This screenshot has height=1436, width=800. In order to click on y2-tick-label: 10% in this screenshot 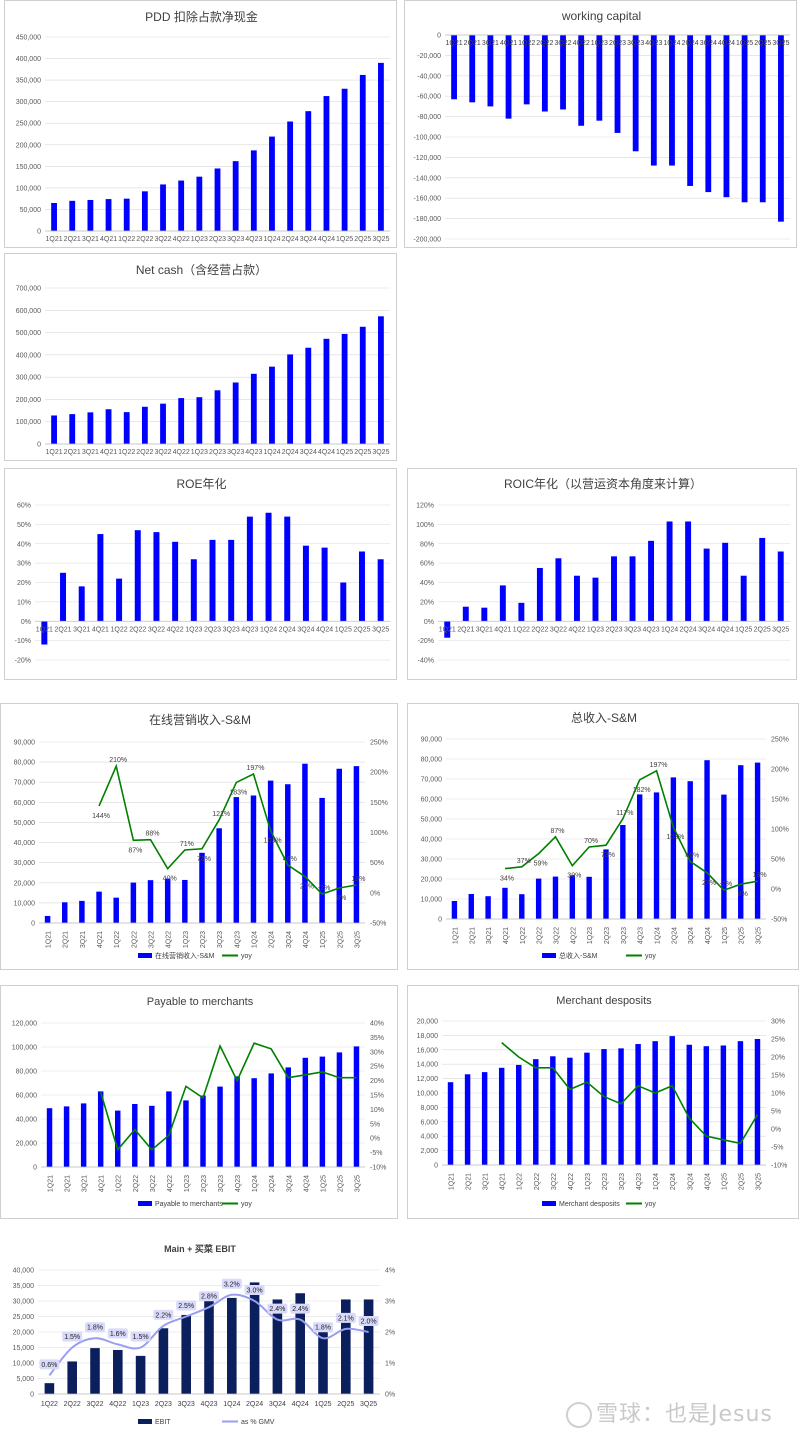, I will do `click(778, 1094)`.